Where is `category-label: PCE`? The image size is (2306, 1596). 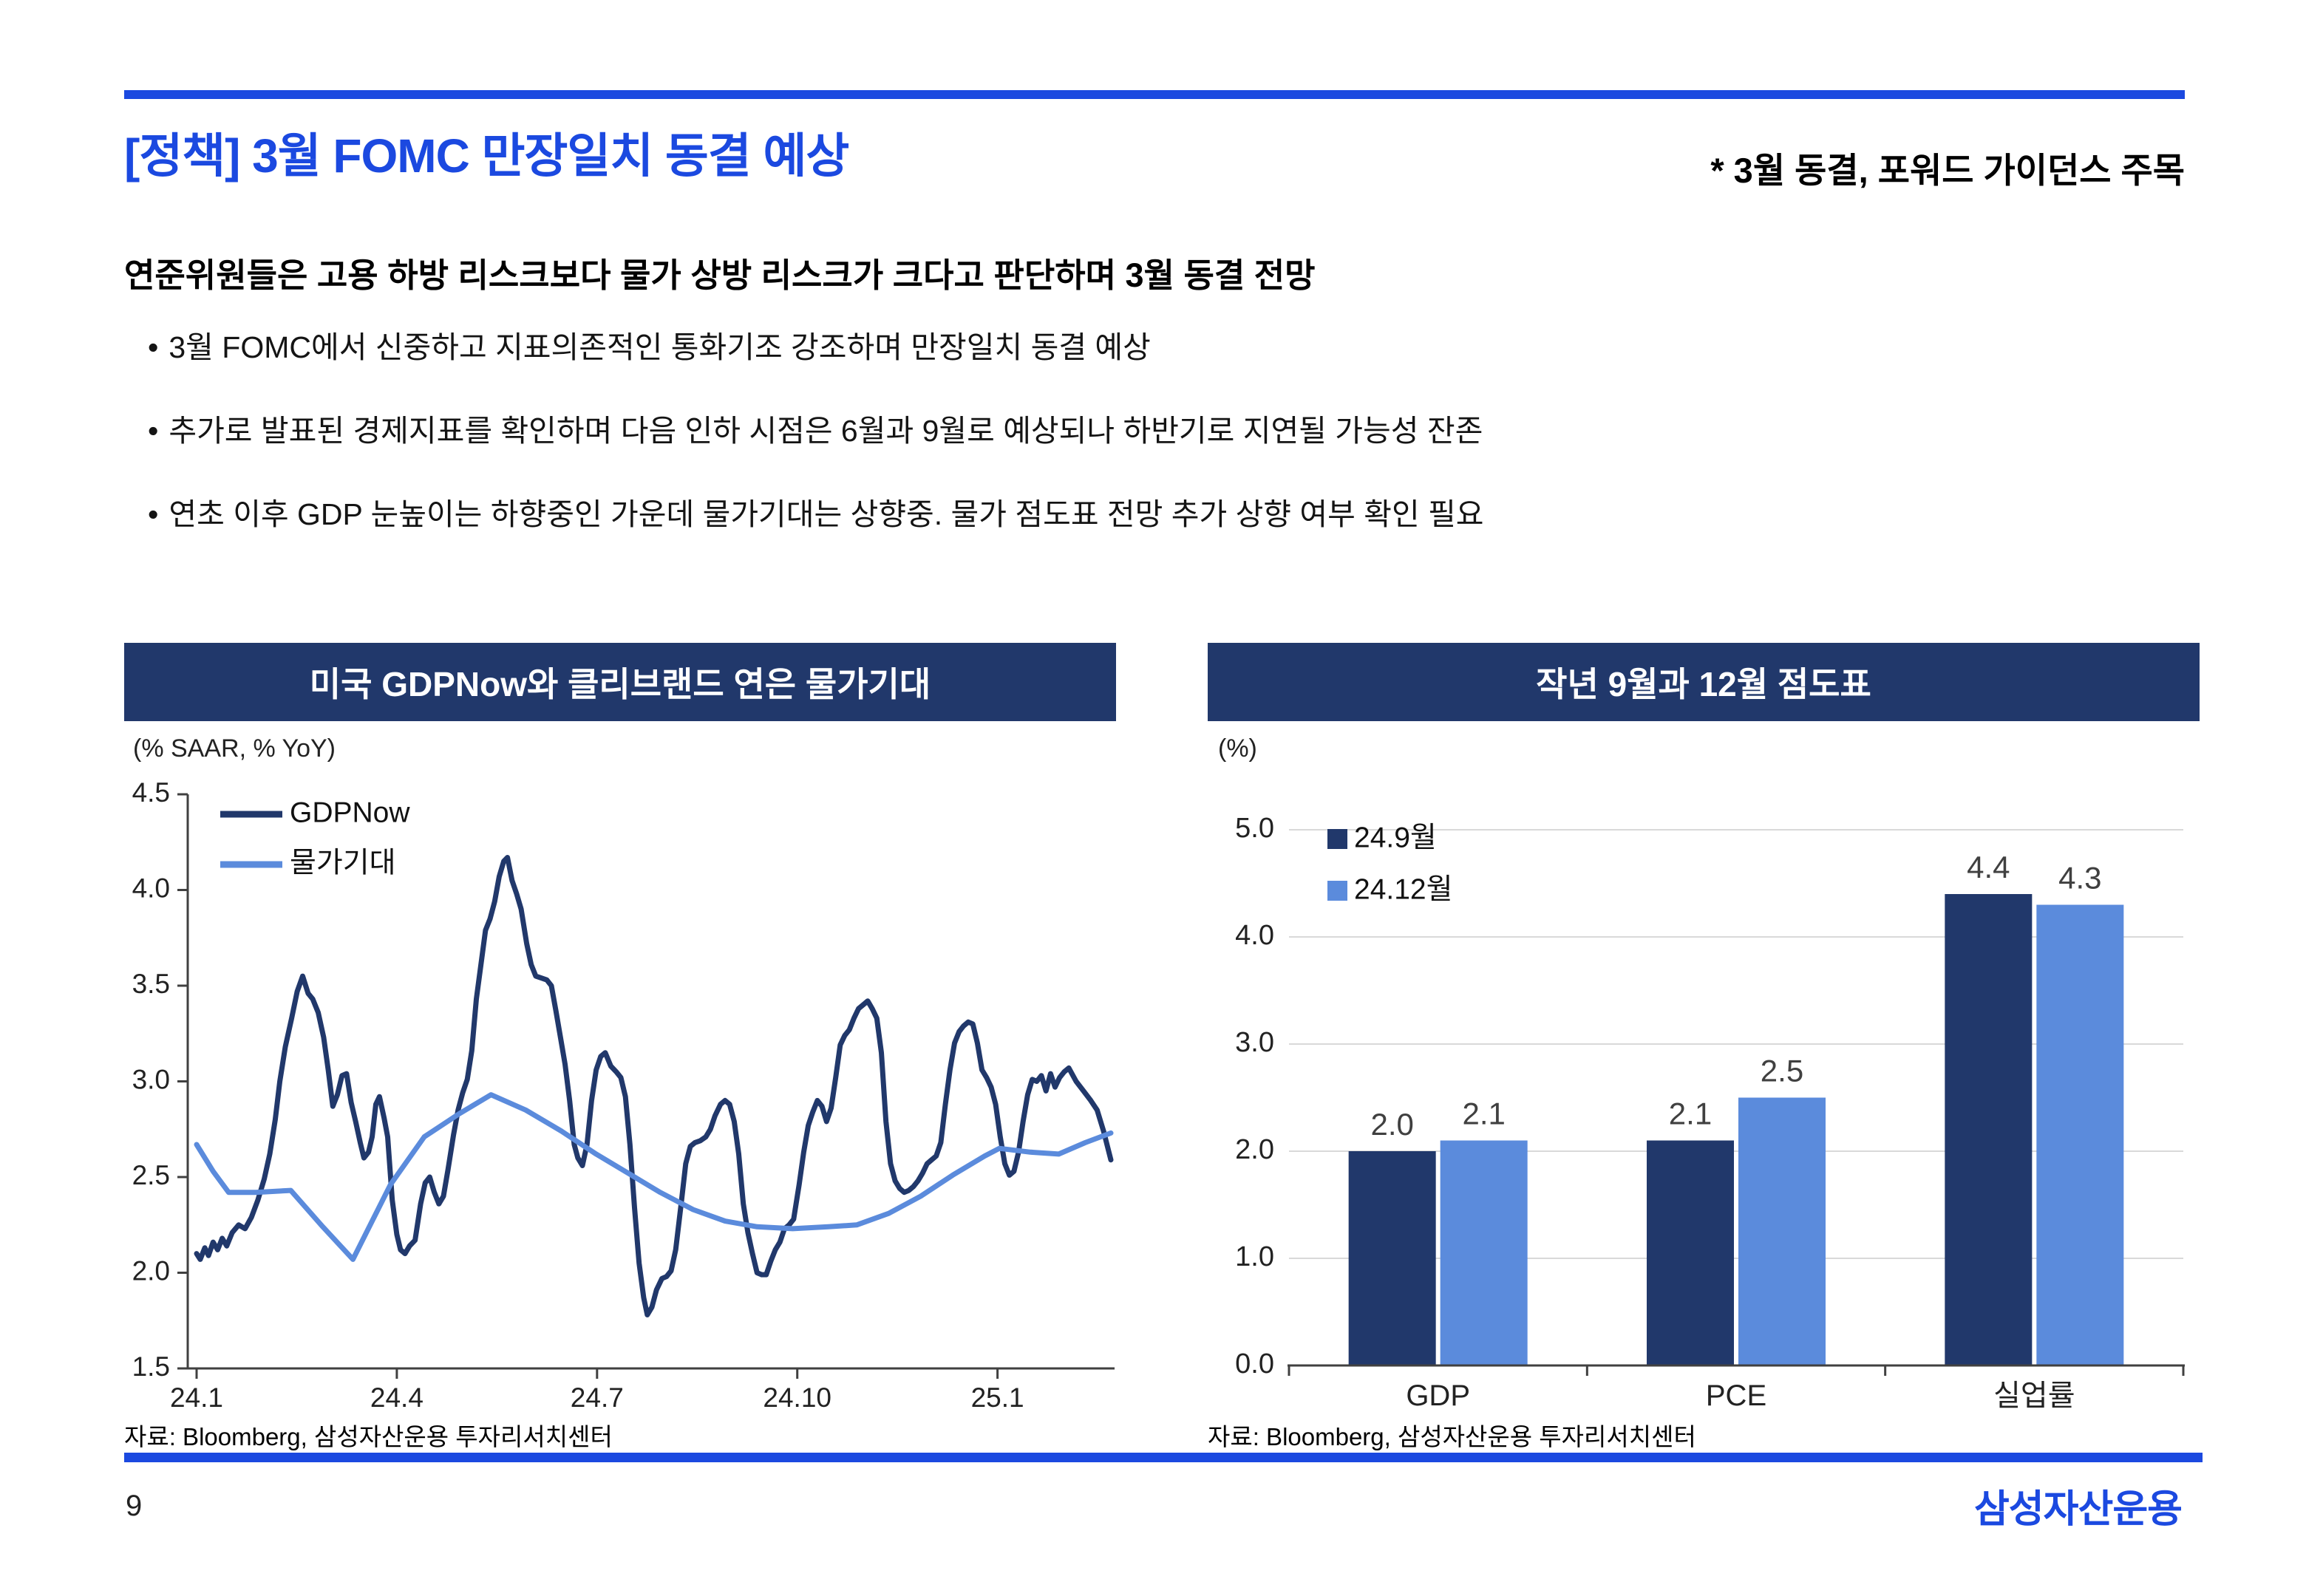 category-label: PCE is located at coordinates (1736, 1396).